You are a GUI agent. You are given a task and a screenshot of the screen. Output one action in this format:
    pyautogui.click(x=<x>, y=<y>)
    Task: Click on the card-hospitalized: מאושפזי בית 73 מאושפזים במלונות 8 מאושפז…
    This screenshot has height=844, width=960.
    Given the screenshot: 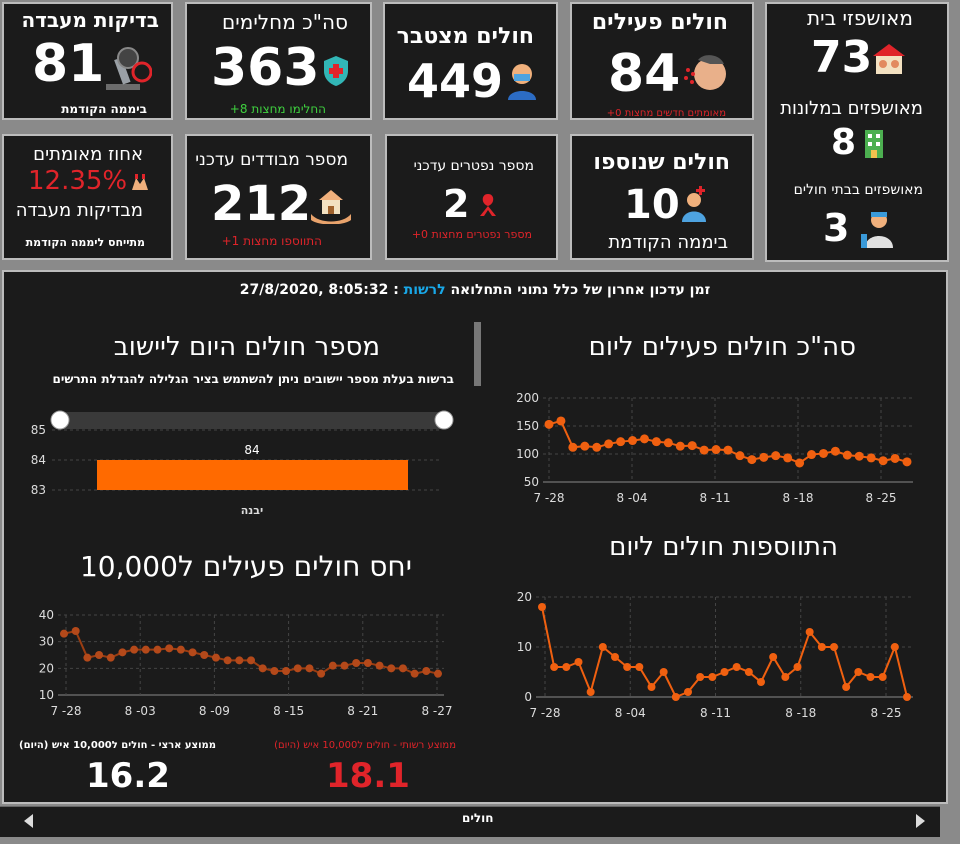 What is the action you would take?
    pyautogui.click(x=857, y=132)
    